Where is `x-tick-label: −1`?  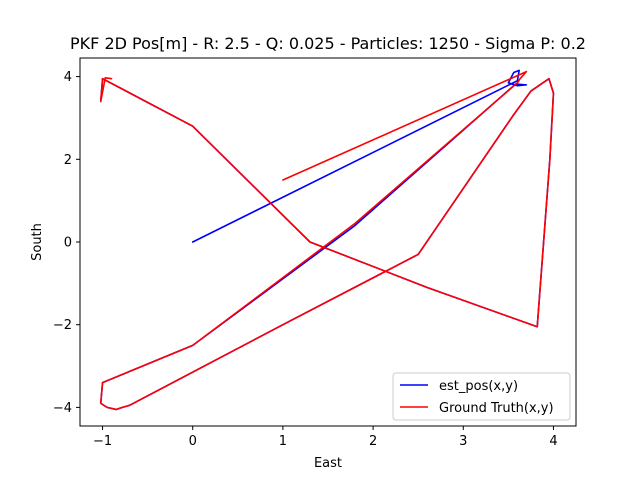 x-tick-label: −1 is located at coordinates (102, 441).